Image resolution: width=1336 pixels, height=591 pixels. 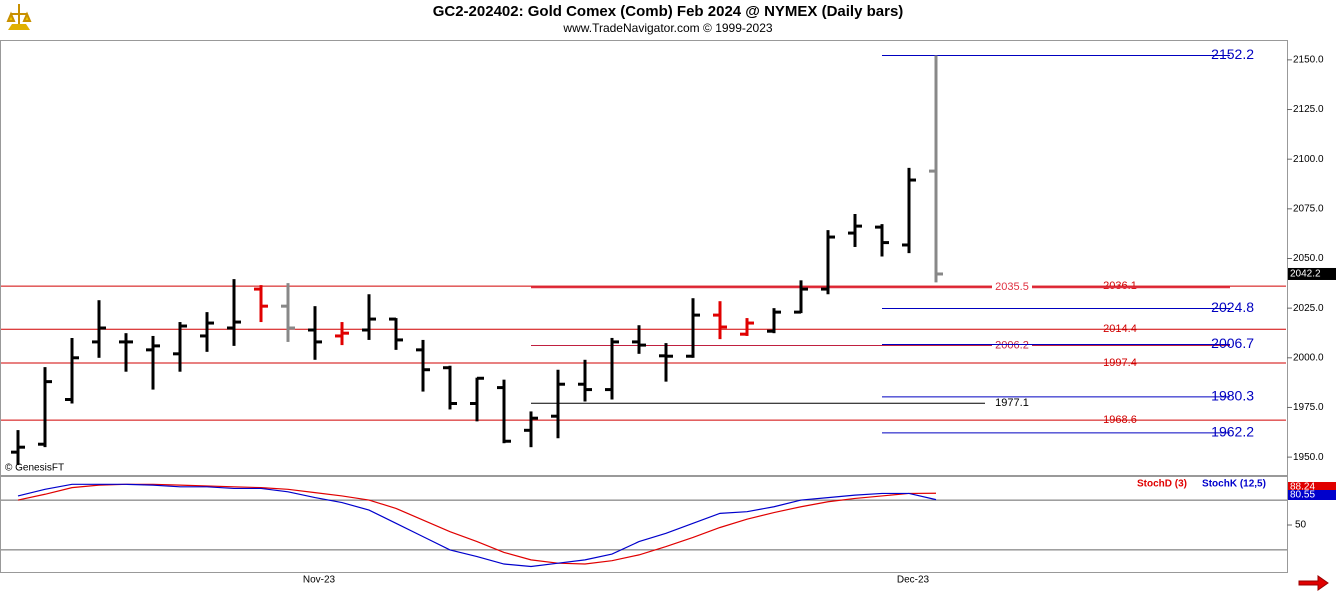 What do you see at coordinates (1308, 258) in the screenshot?
I see `y-tick-label: 2050.0` at bounding box center [1308, 258].